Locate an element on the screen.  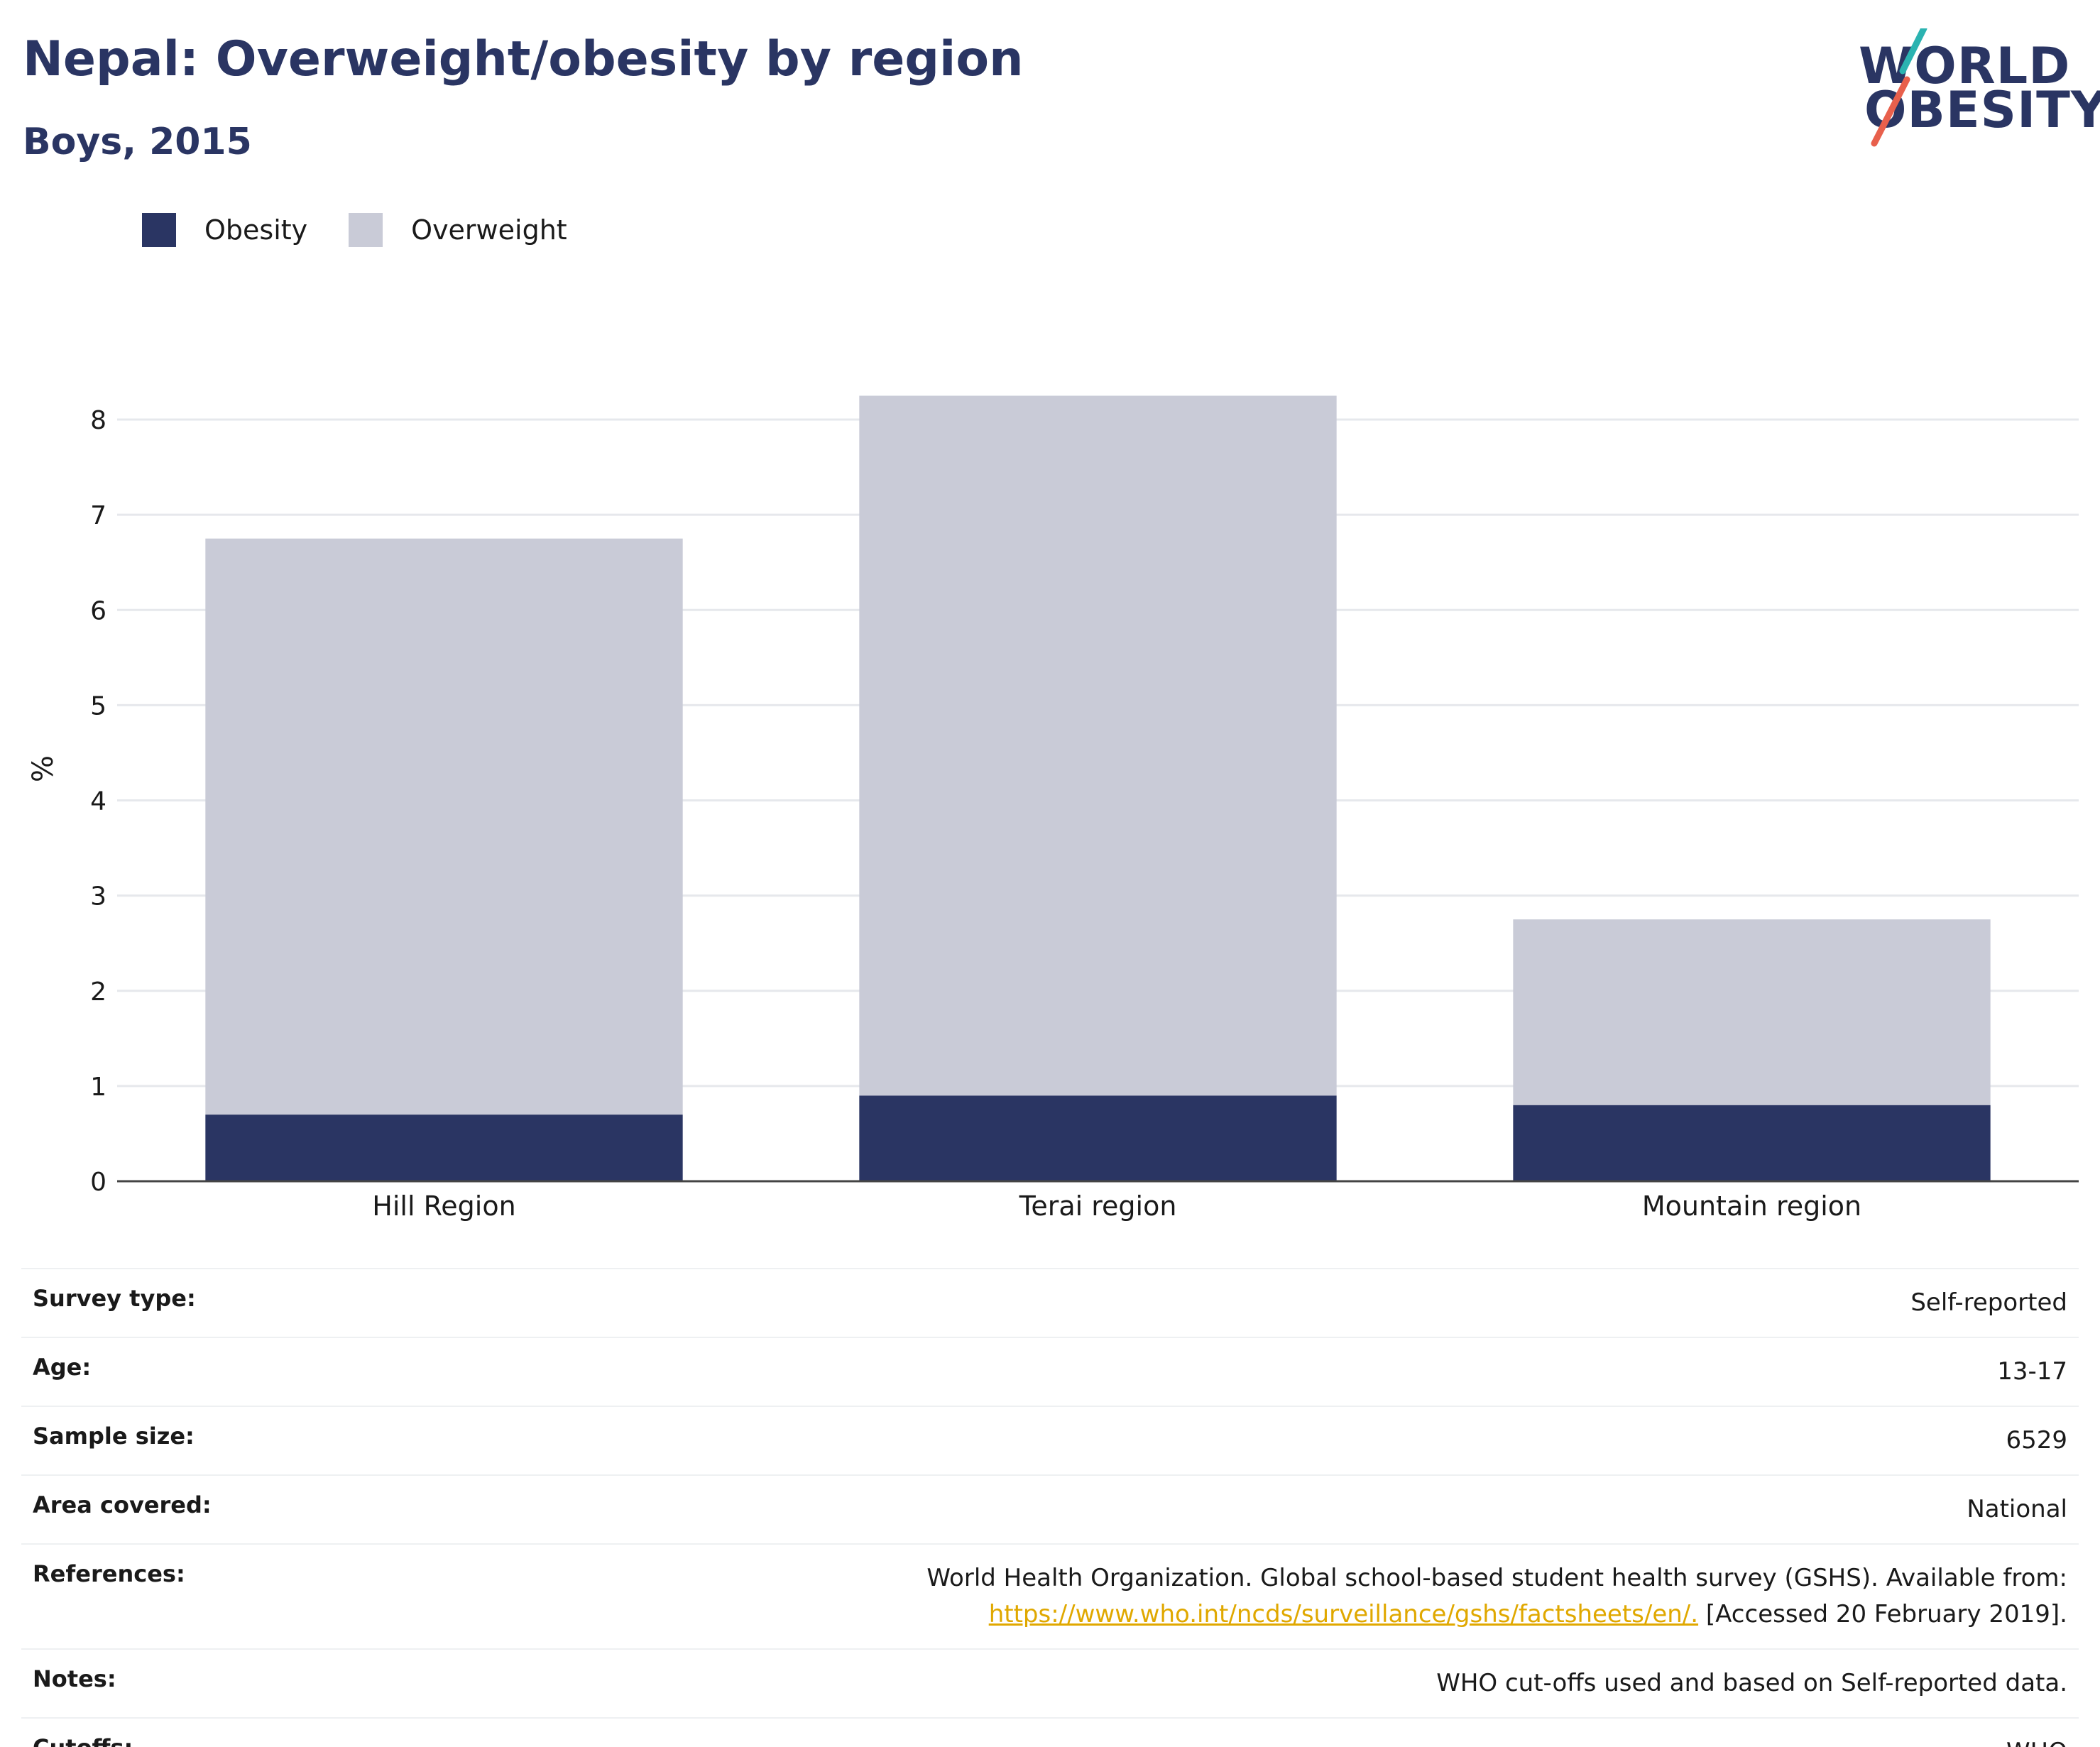
y-tick-label: 7 is located at coordinates (98, 515).